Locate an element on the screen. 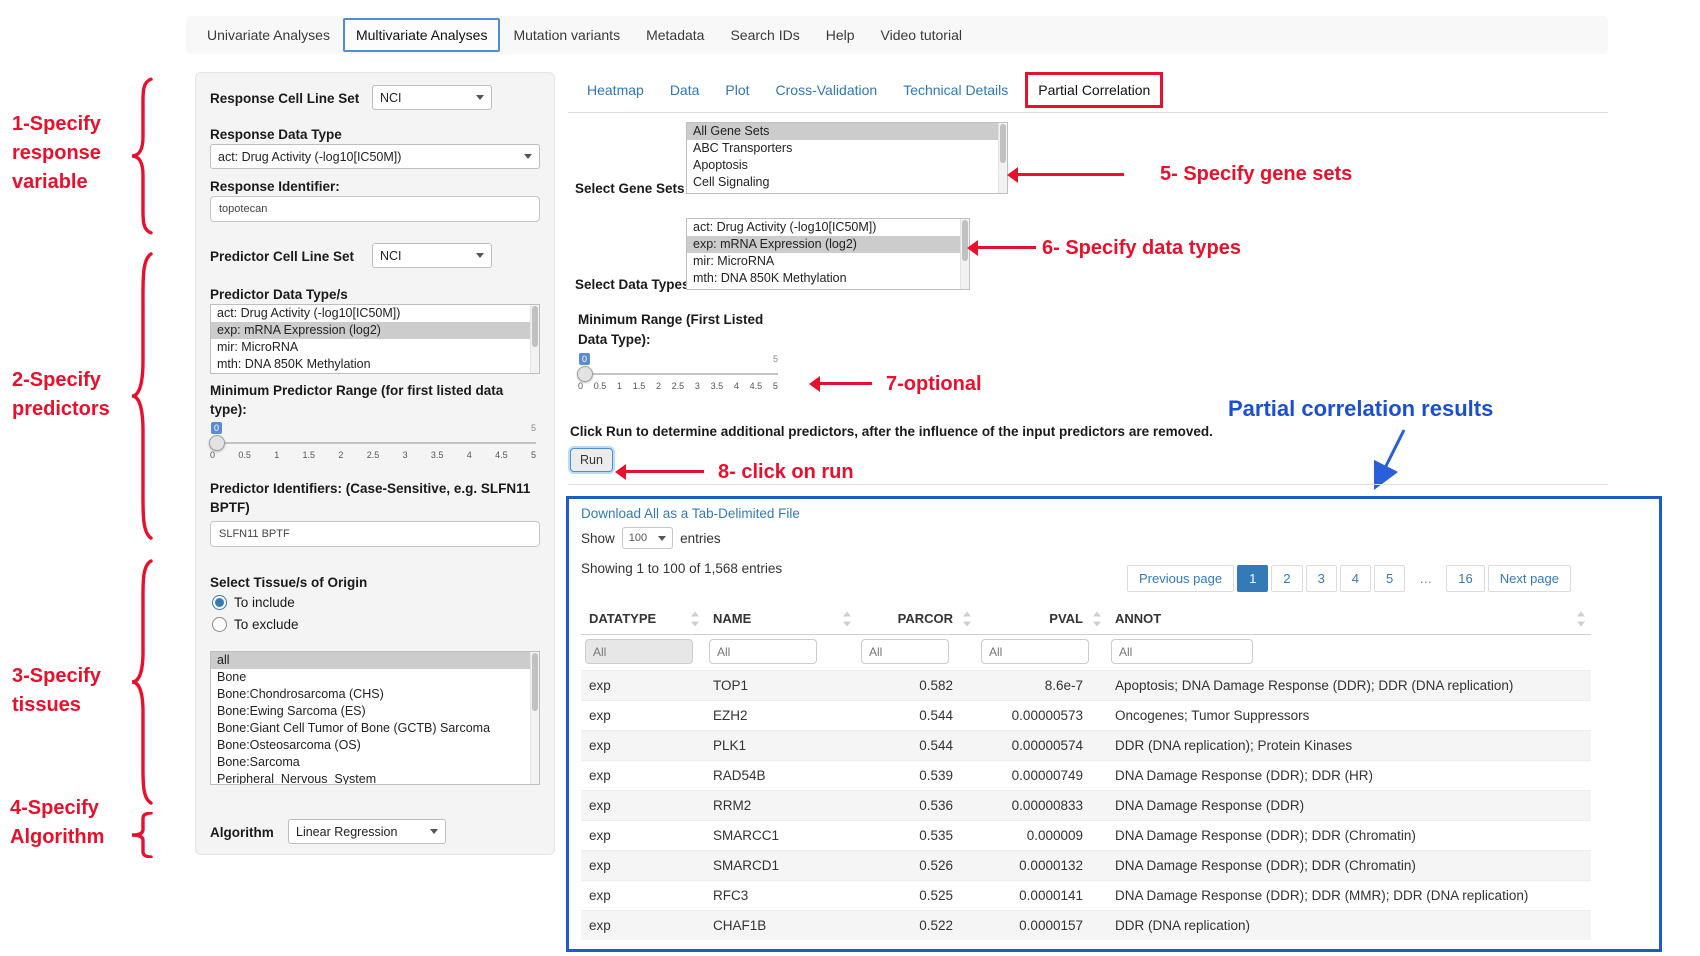 Image resolution: width=1700 pixels, height=956 pixels. page-button-5: 5 is located at coordinates (1390, 578).